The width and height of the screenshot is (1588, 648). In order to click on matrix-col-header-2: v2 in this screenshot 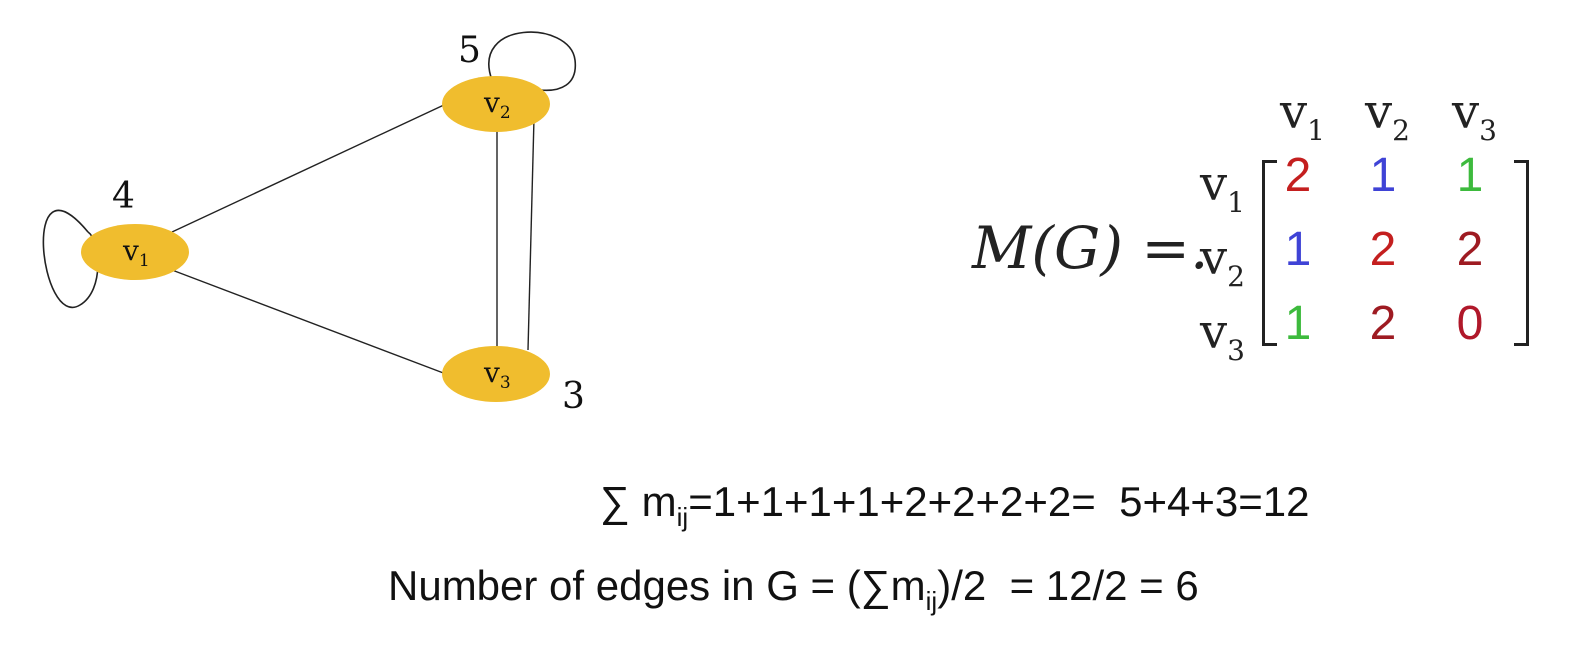, I will do `click(1387, 115)`.